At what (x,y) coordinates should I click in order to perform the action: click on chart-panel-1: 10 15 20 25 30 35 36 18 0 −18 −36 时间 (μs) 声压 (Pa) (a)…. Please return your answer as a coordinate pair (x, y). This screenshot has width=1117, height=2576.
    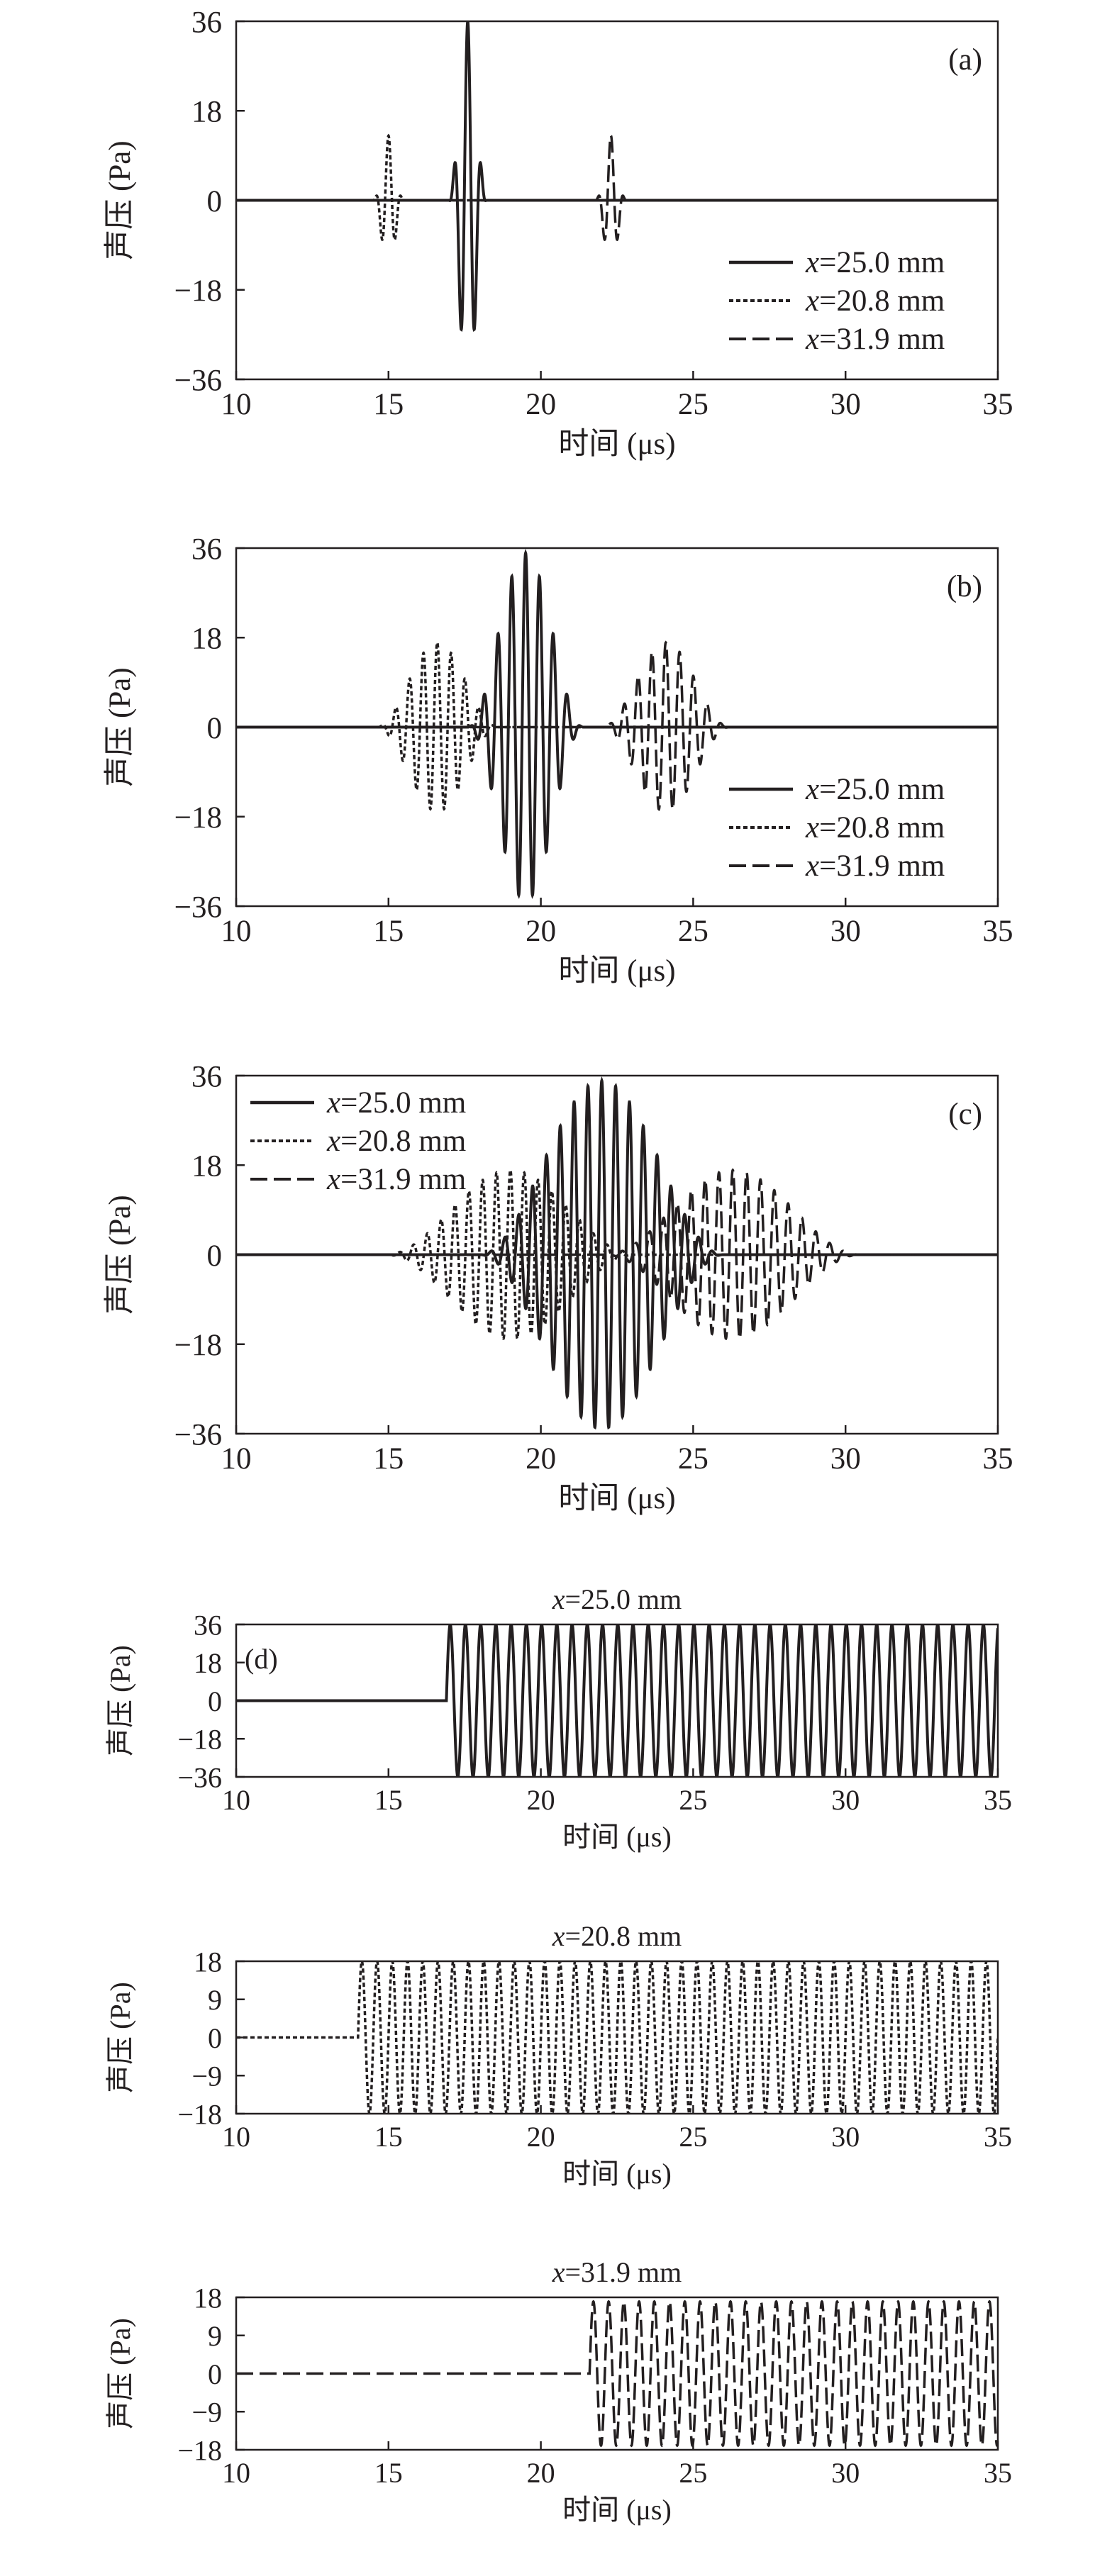
    Looking at the image, I should click on (558, 233).